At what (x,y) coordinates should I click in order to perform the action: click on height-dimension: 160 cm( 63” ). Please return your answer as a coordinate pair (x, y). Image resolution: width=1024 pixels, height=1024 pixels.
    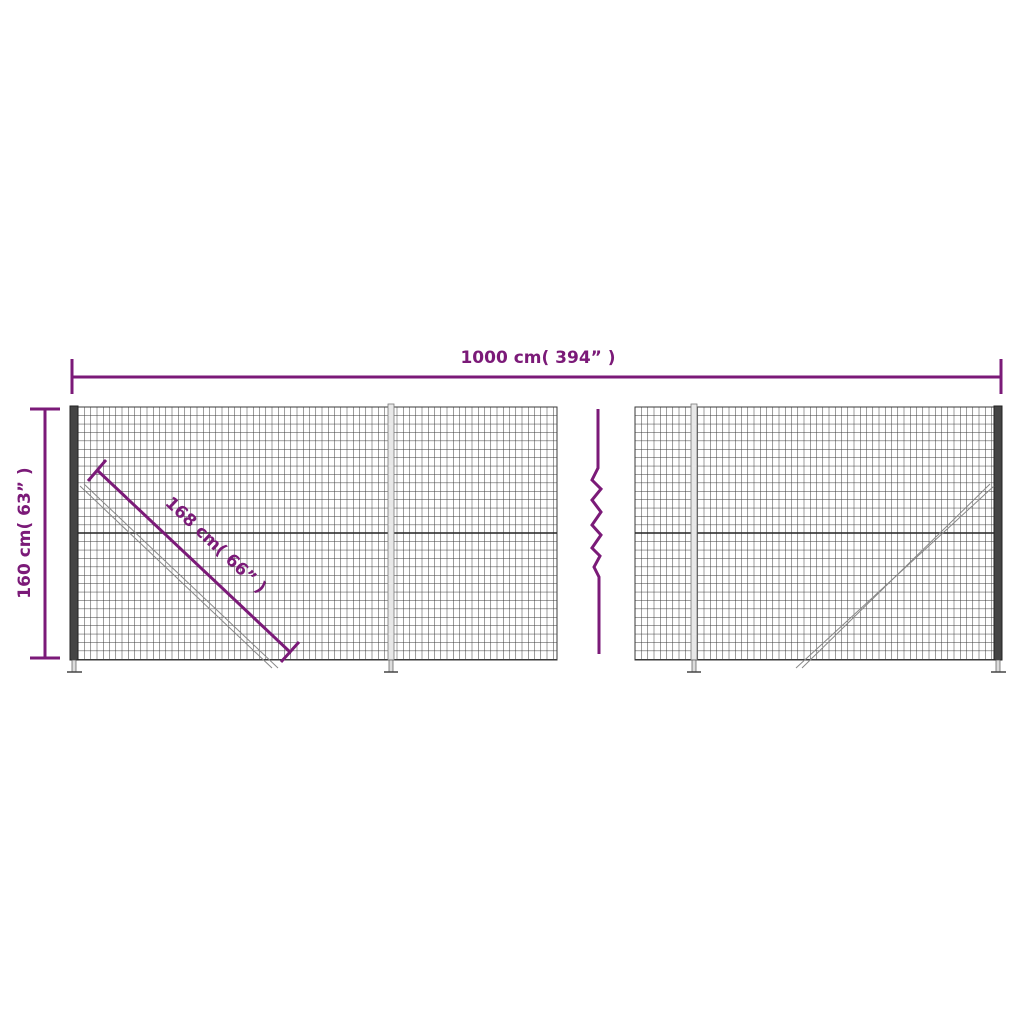
    Looking at the image, I should click on (37, 533).